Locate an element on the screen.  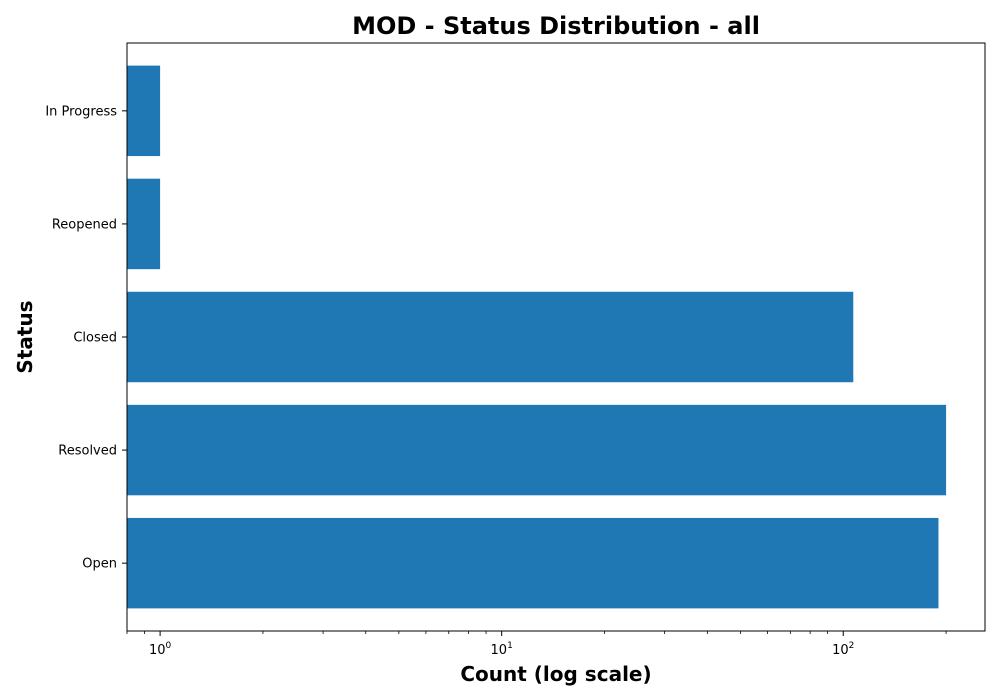
x-tick-label: 10² is located at coordinates (843, 649).